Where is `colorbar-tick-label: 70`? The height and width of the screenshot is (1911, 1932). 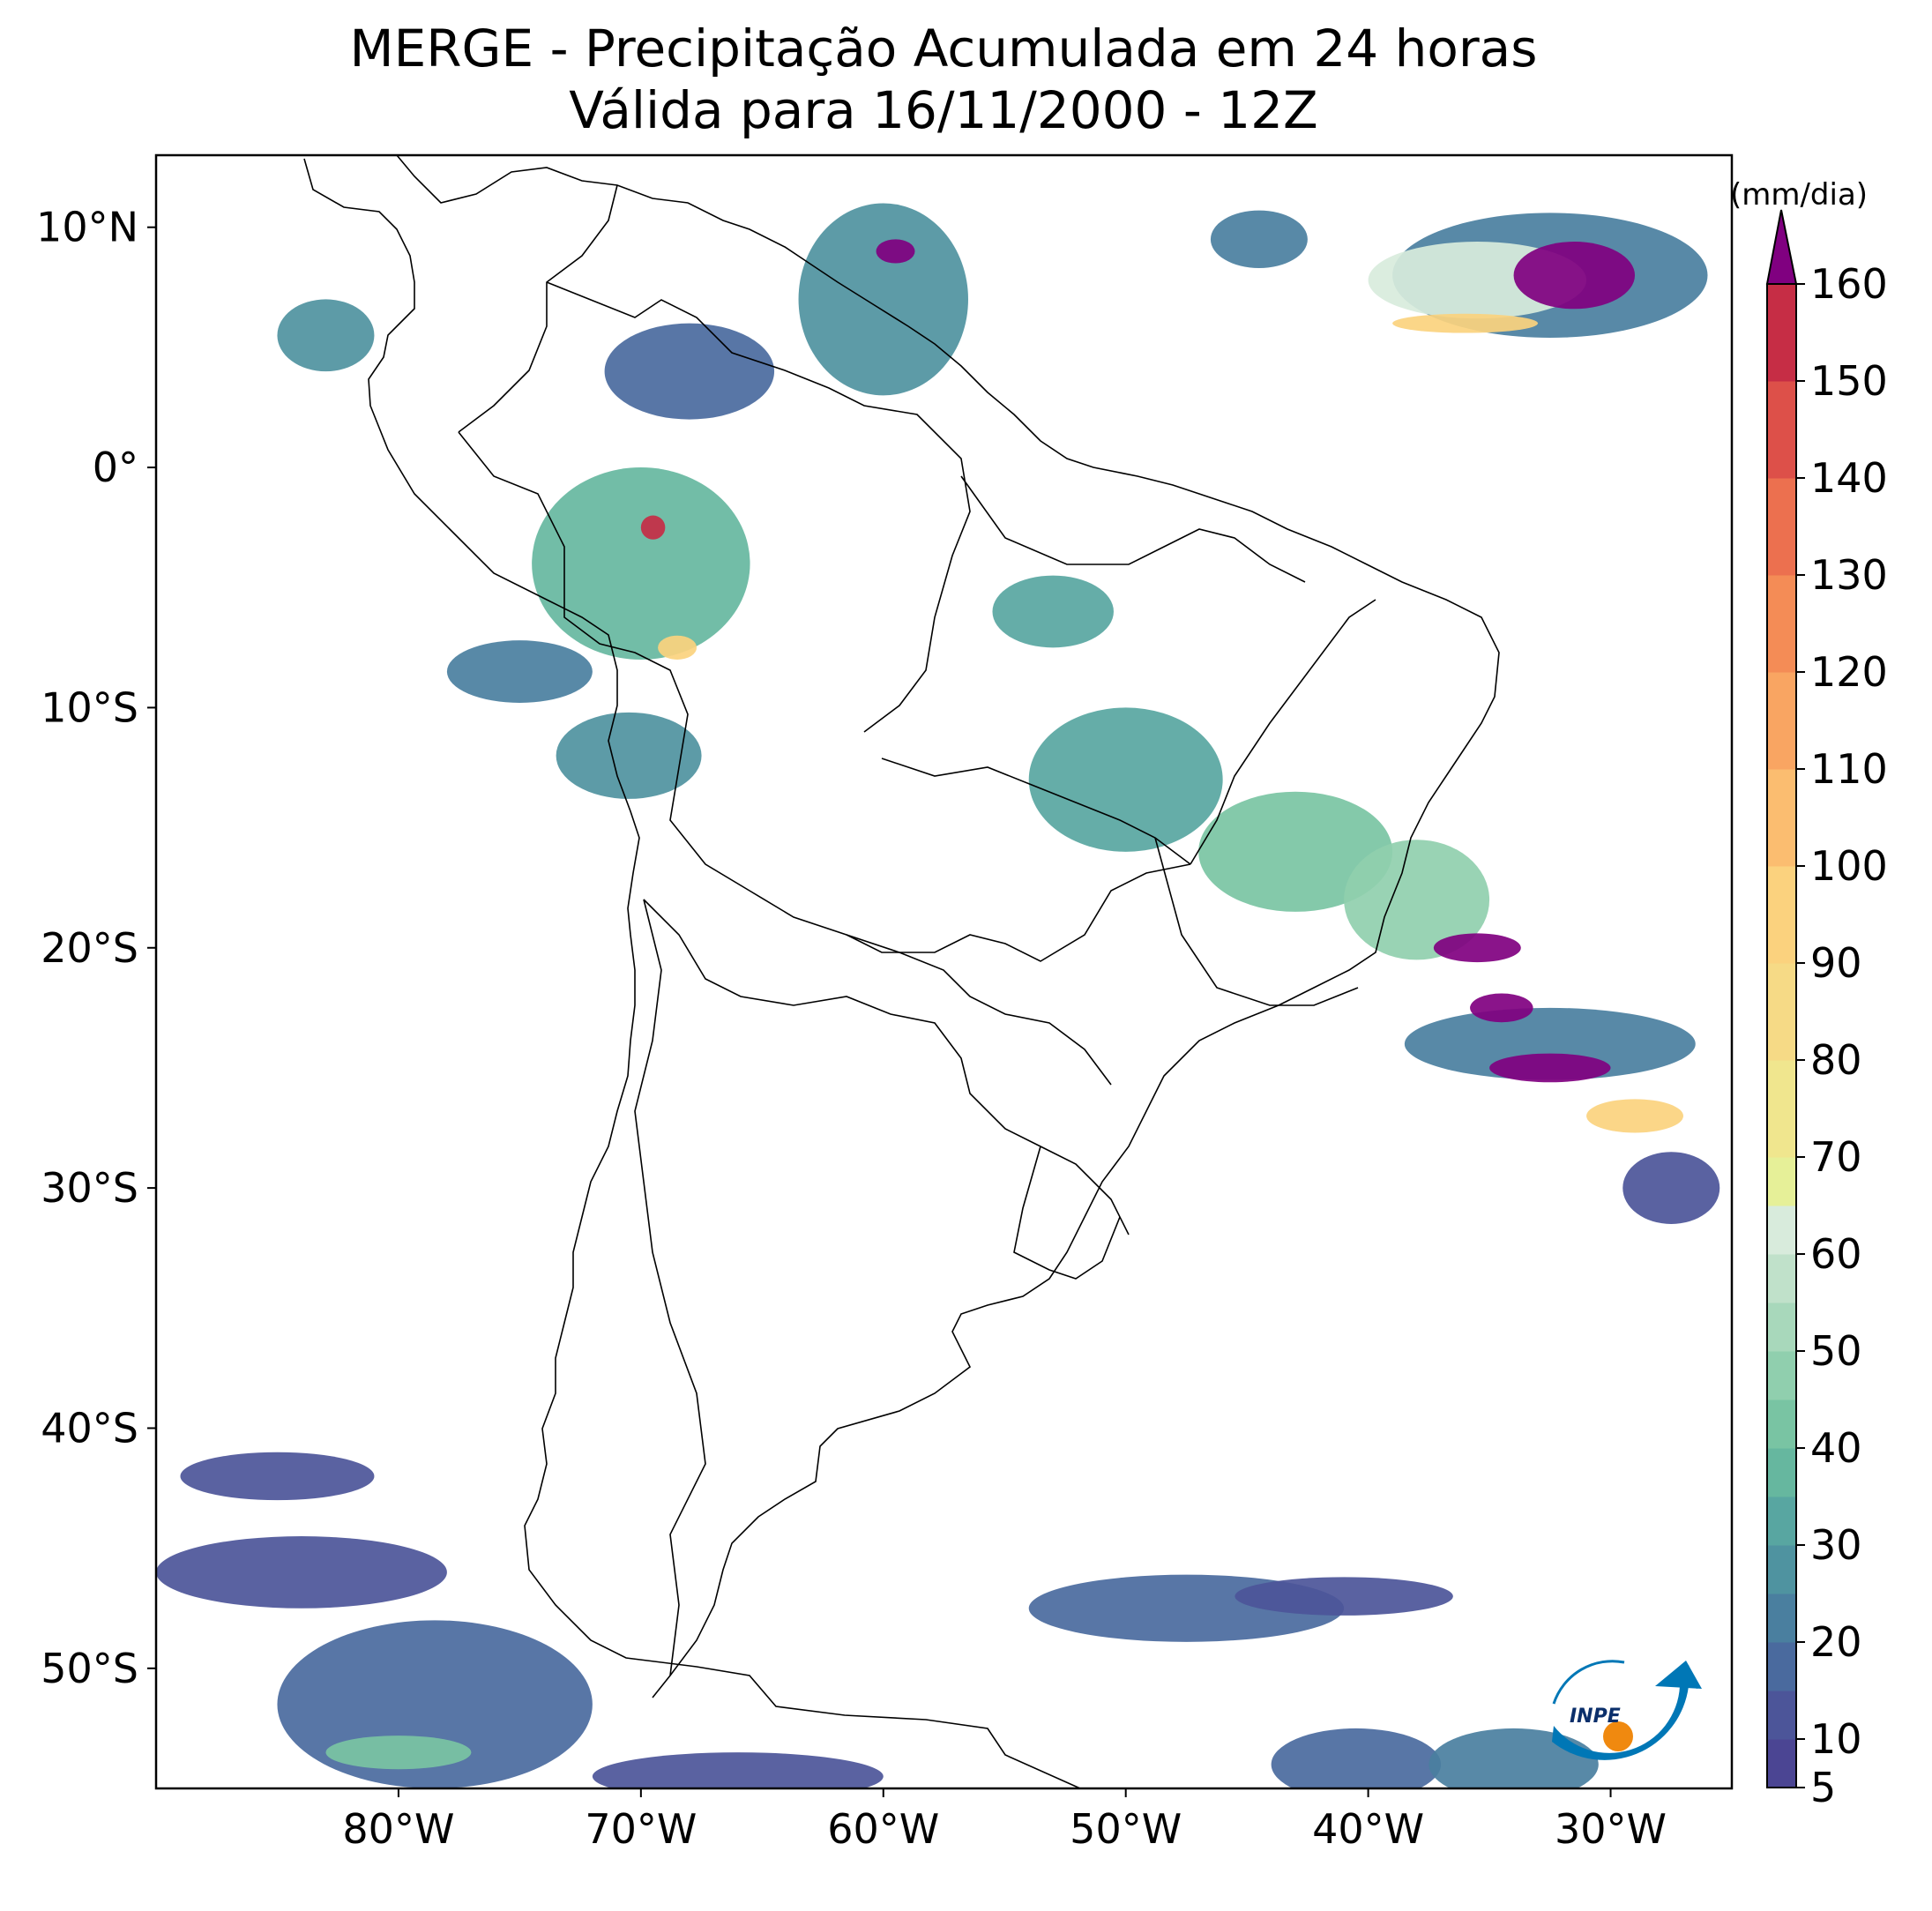 colorbar-tick-label: 70 is located at coordinates (1836, 1157).